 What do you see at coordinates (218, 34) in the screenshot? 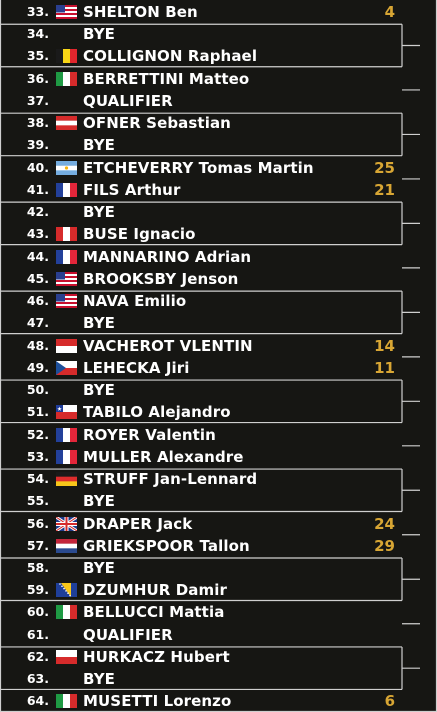
I see `draw-row: 34. BYE` at bounding box center [218, 34].